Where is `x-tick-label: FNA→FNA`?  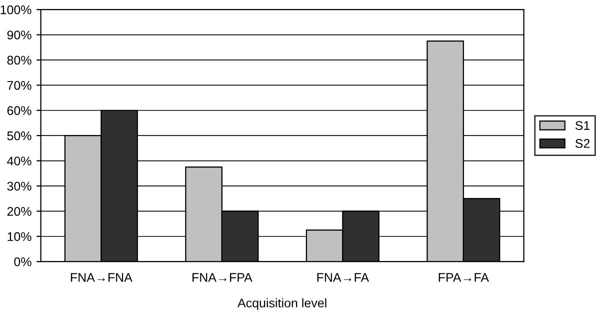
x-tick-label: FNA→FNA is located at coordinates (101, 277).